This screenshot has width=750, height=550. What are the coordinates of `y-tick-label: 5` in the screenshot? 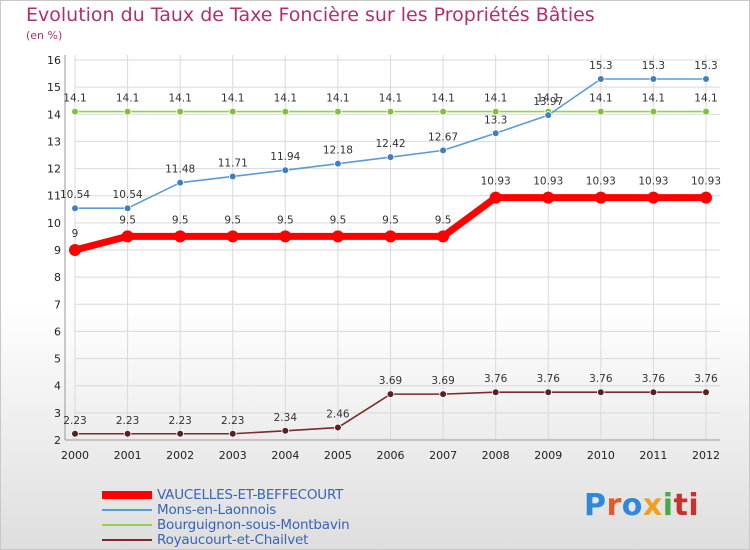 It's located at (57, 359).